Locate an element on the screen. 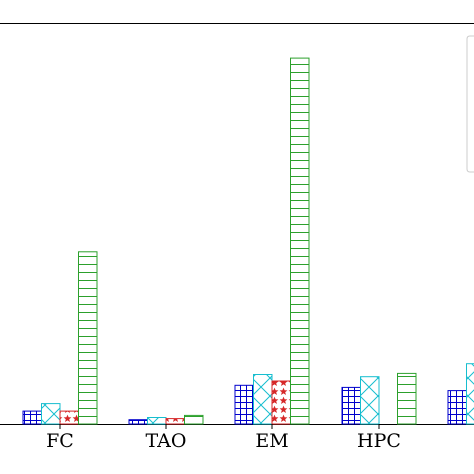 The height and width of the screenshot is (474, 474). x-tick-label-hpc: HPC is located at coordinates (379, 441).